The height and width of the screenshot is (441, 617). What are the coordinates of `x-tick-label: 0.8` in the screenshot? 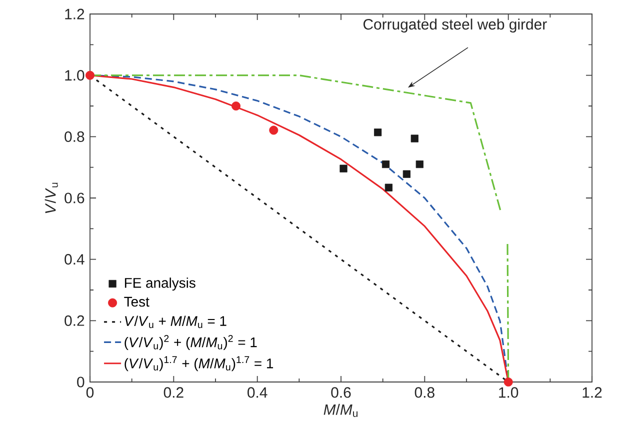 It's located at (424, 392).